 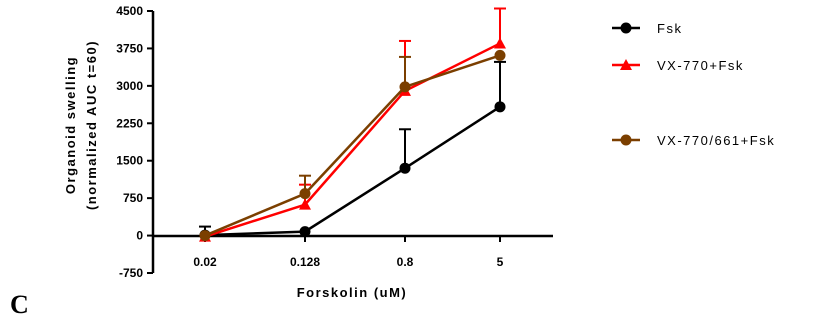 What do you see at coordinates (81, 125) in the screenshot?
I see `y-axis-title: Organoid swelling (normalized AUC t=60)` at bounding box center [81, 125].